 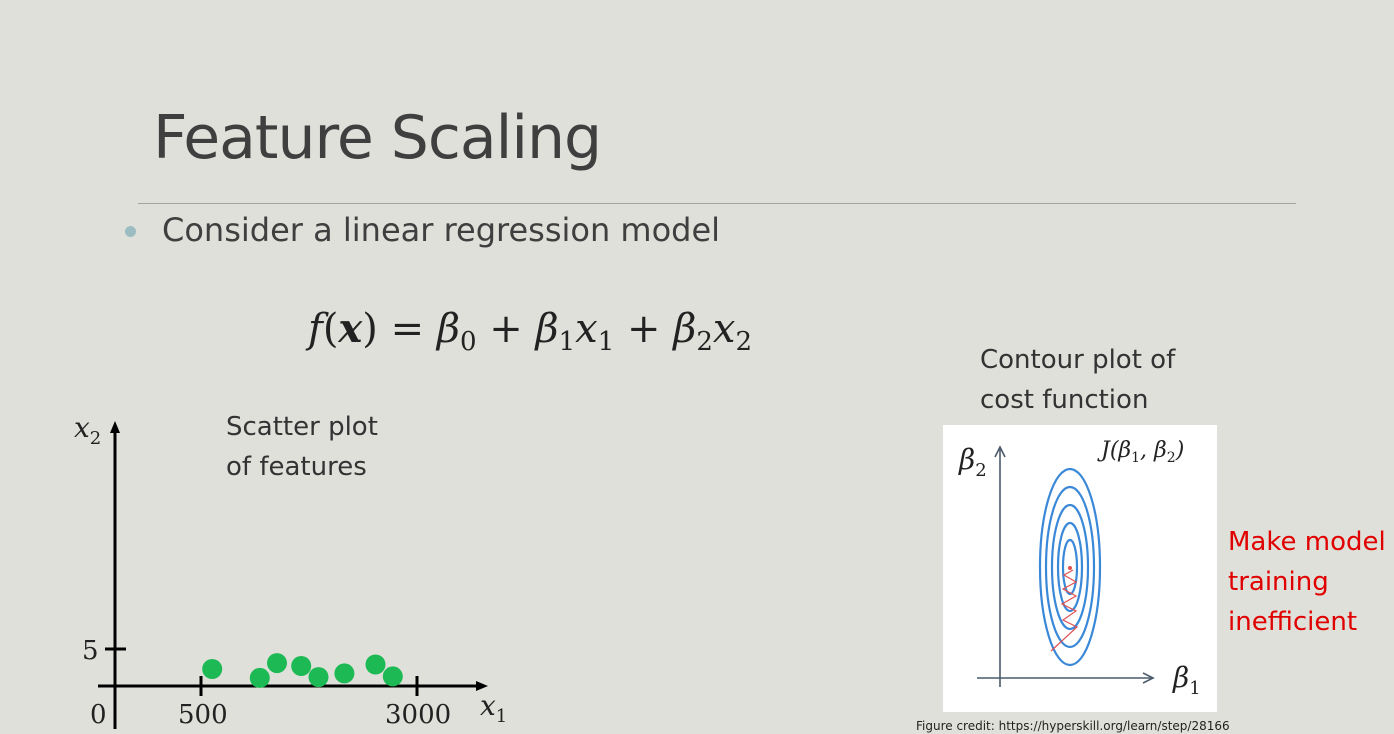 What do you see at coordinates (1064, 400) in the screenshot?
I see `contour-caption-line: cost function` at bounding box center [1064, 400].